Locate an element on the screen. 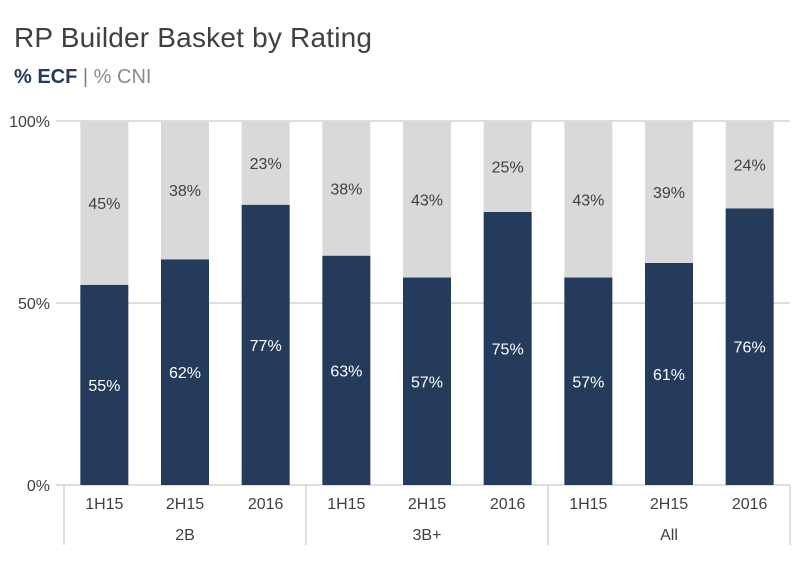 The image size is (808, 579). data-label-ecf: 77% is located at coordinates (266, 346).